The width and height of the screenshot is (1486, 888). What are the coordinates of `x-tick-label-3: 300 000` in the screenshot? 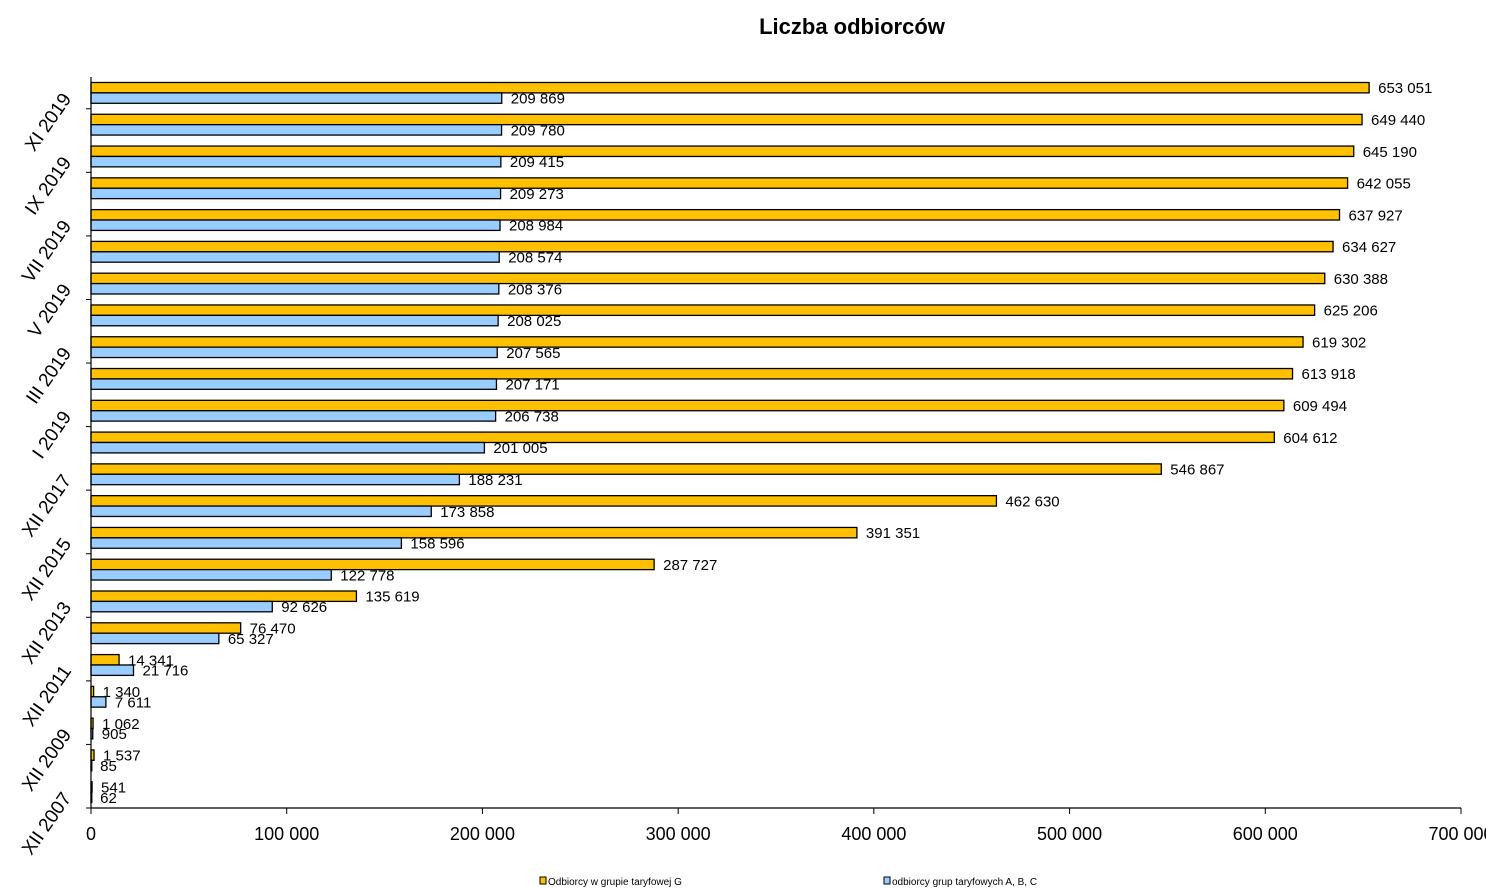 It's located at (678, 834).